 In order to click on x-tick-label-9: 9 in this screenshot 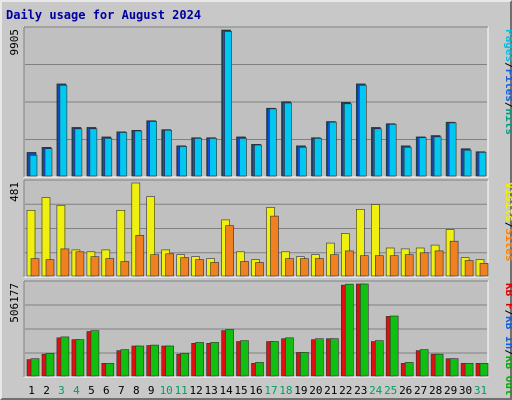, I will do `click(151, 390)`.